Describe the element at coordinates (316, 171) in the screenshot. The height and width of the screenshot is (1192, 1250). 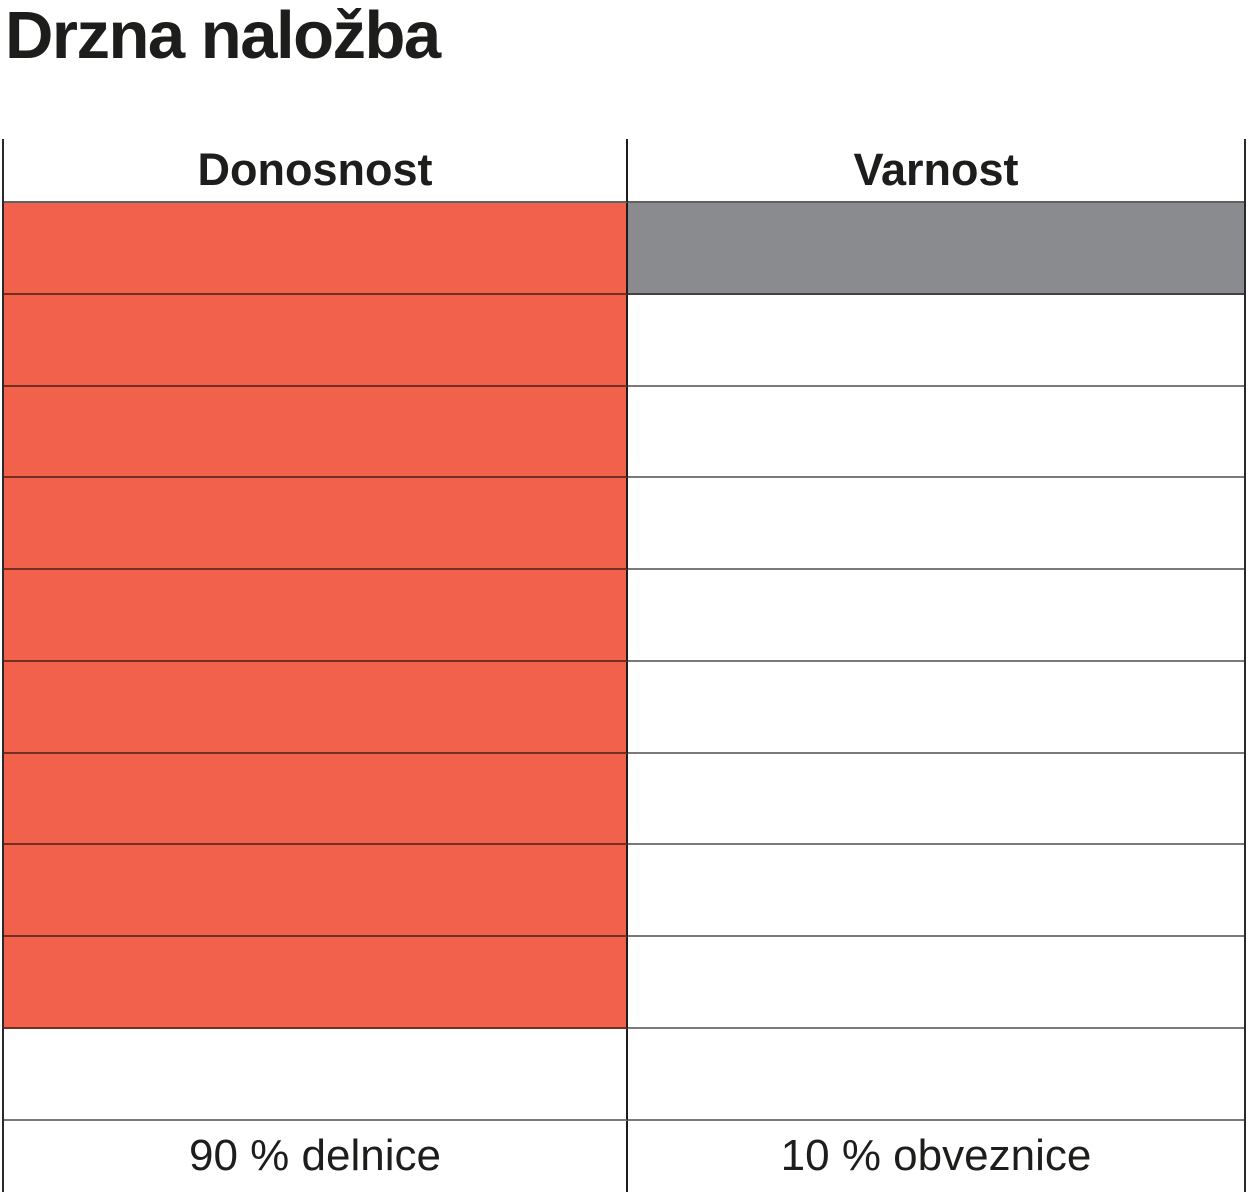
I see `column-header-donosnost: Donosnost` at that location.